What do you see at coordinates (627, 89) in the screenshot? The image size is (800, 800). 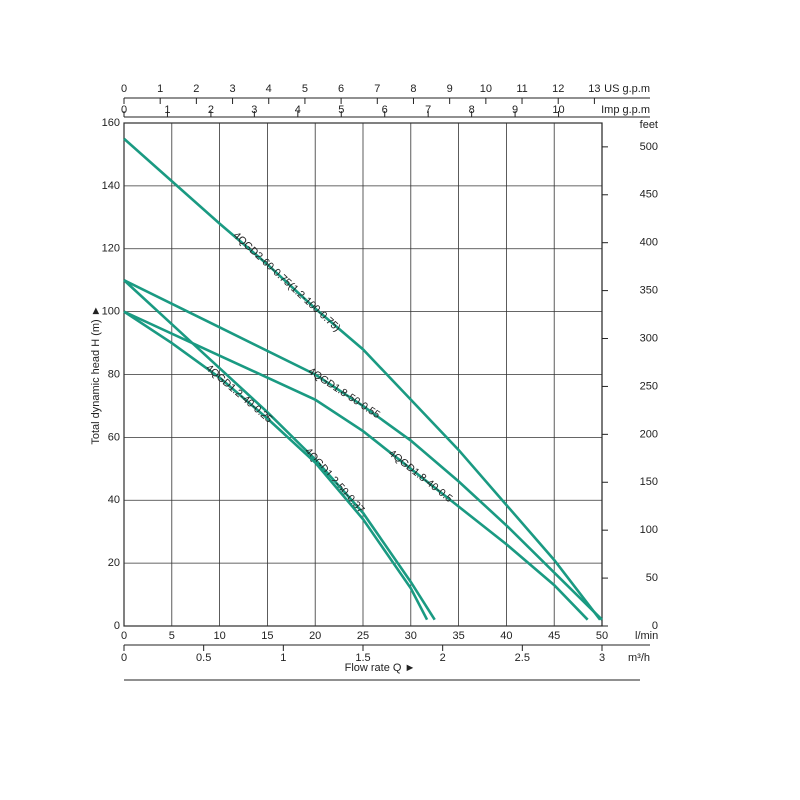 I see `secondary-unit: US g.p.m` at bounding box center [627, 89].